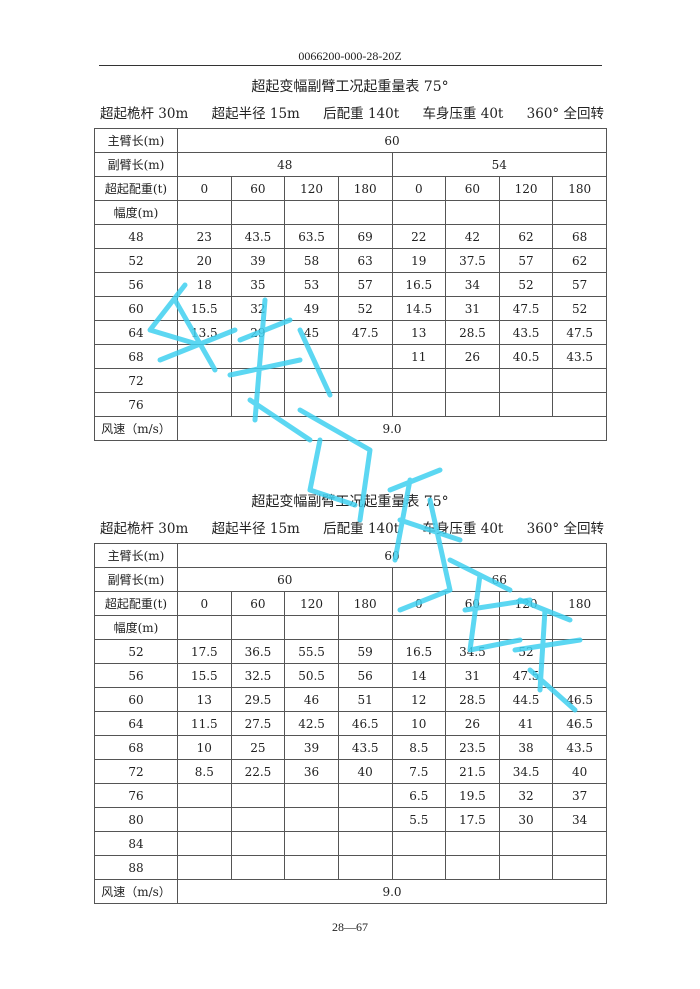 The image size is (700, 989). Describe the element at coordinates (472, 332) in the screenshot. I see `capacity-value: 28.5` at that location.